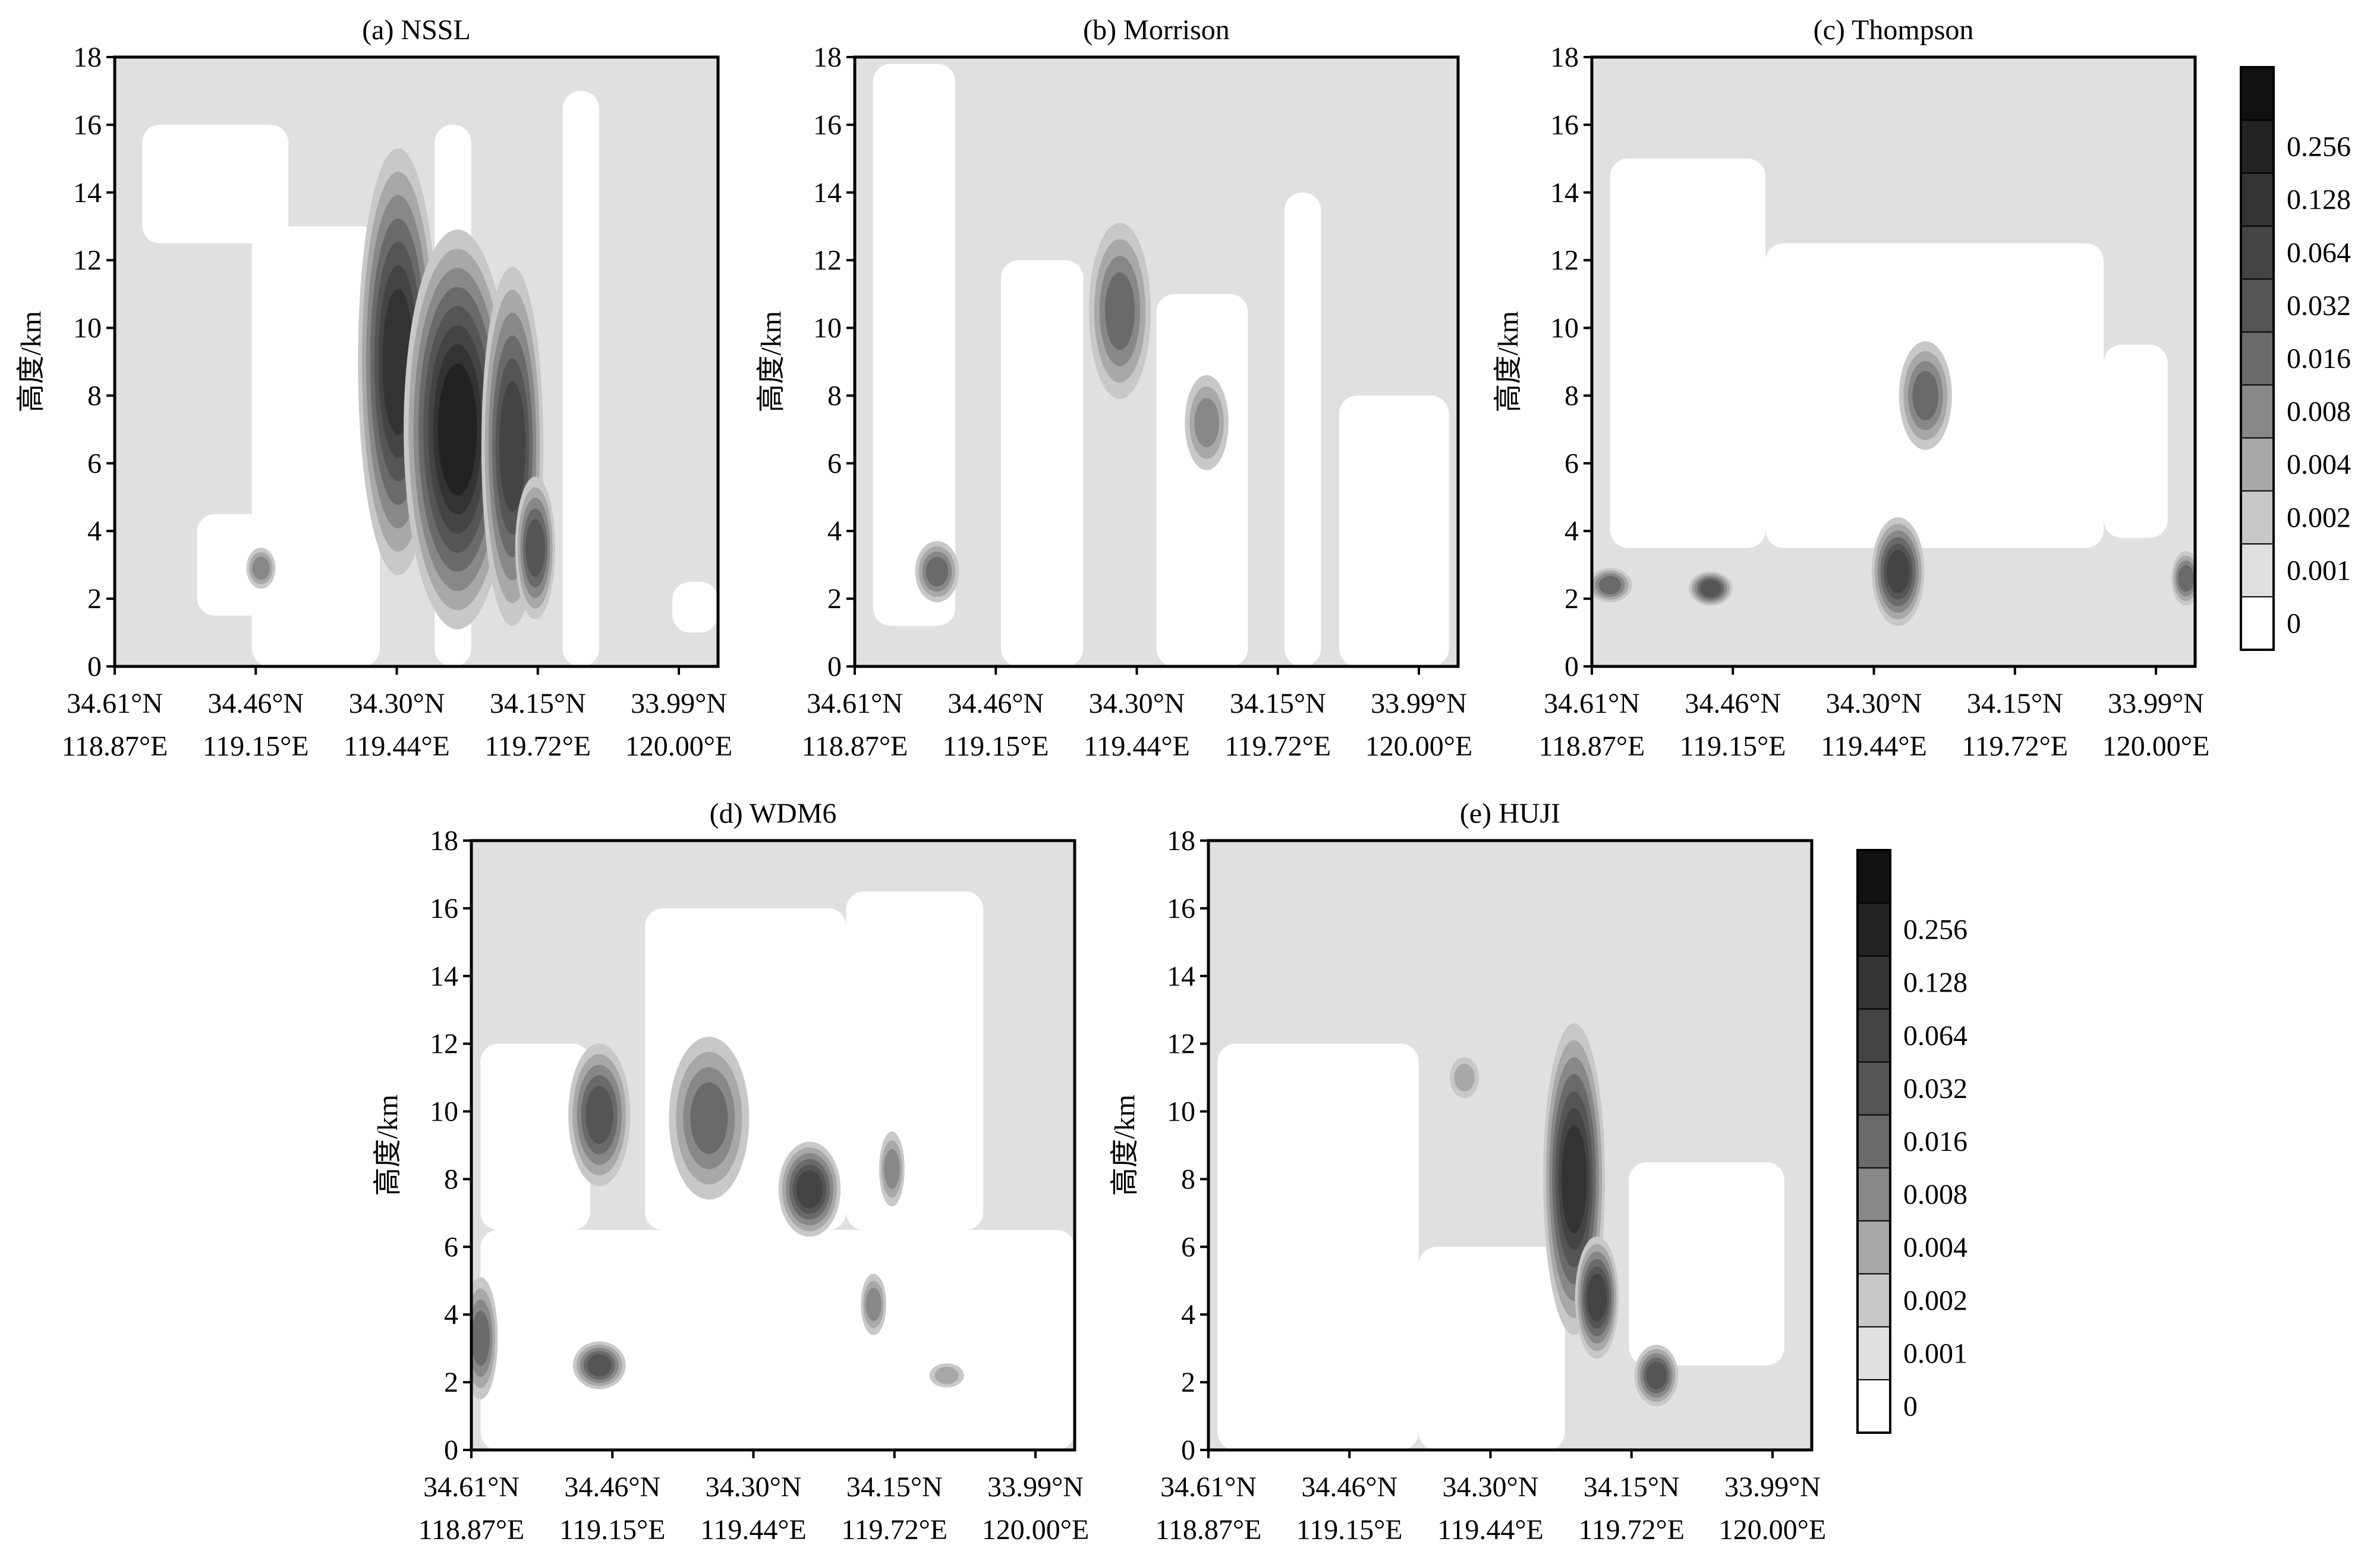 The width and height of the screenshot is (2380, 1551). Describe the element at coordinates (1893, 361) in the screenshot. I see `plot-frame-thompson` at that location.